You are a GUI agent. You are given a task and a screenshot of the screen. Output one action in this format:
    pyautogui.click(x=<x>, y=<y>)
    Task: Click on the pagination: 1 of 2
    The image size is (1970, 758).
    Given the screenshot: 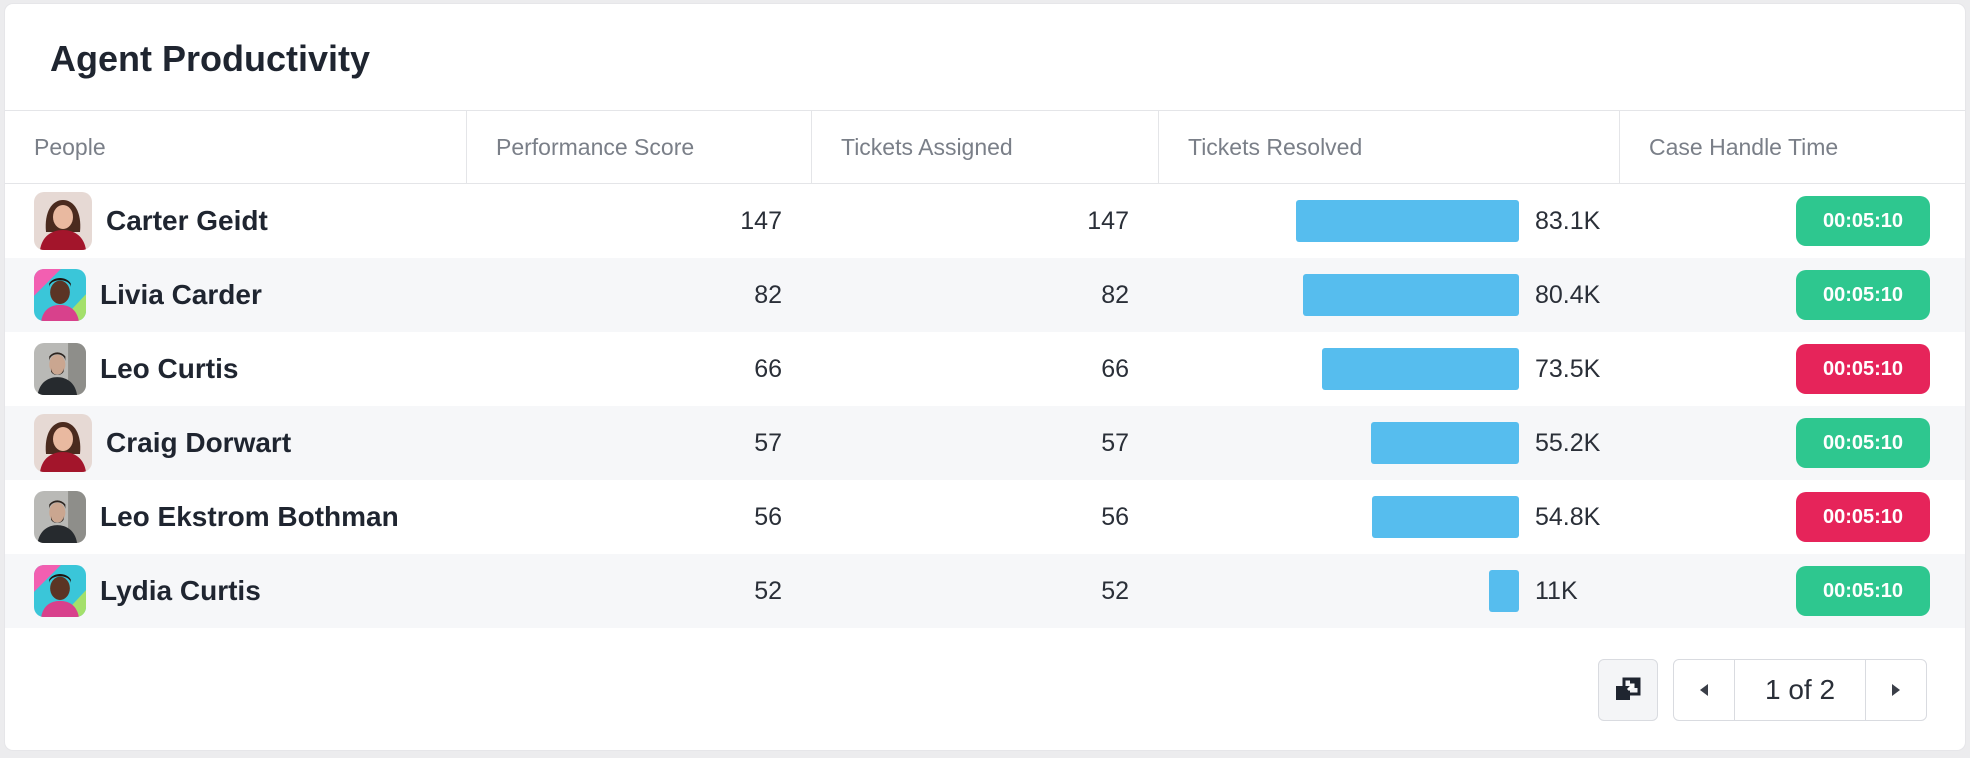 What is the action you would take?
    pyautogui.click(x=1800, y=690)
    